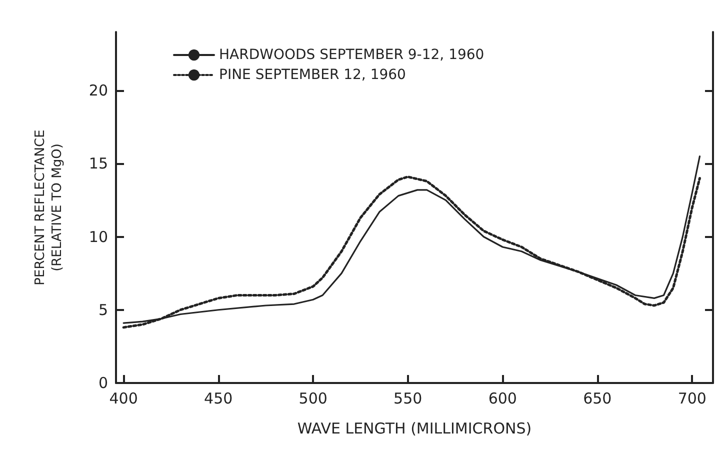  What do you see at coordinates (103, 309) in the screenshot?
I see `y-tick-label: 5` at bounding box center [103, 309].